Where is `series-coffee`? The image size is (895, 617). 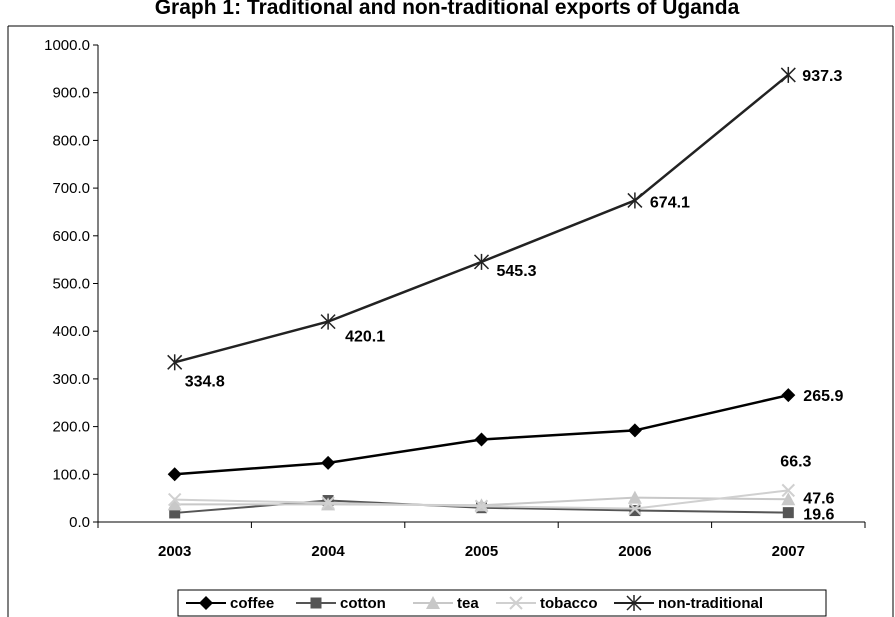
series-coffee is located at coordinates (481, 435).